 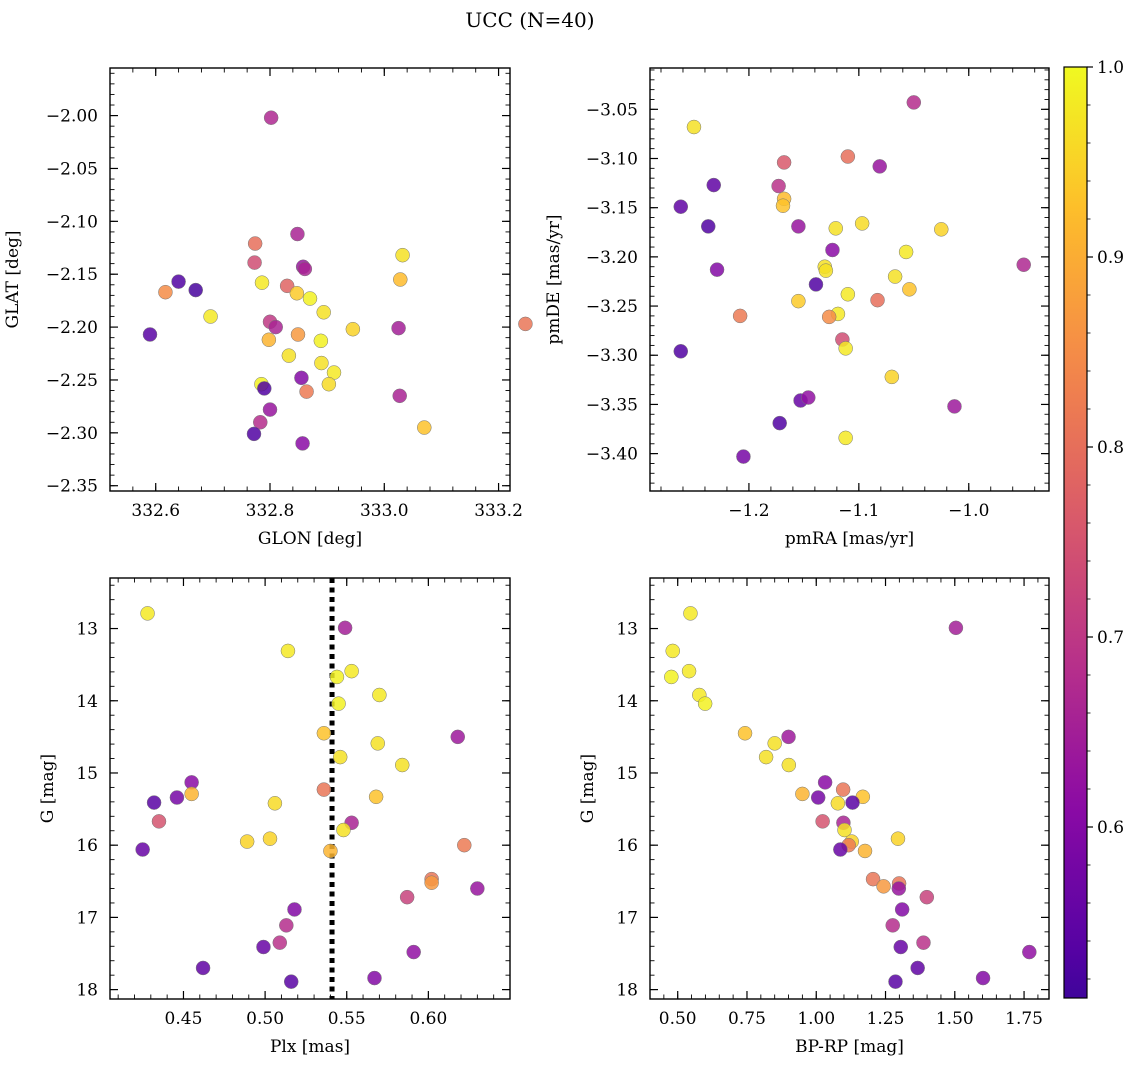 What do you see at coordinates (72, 381) in the screenshot?
I see `y-tick-label: −2.25` at bounding box center [72, 381].